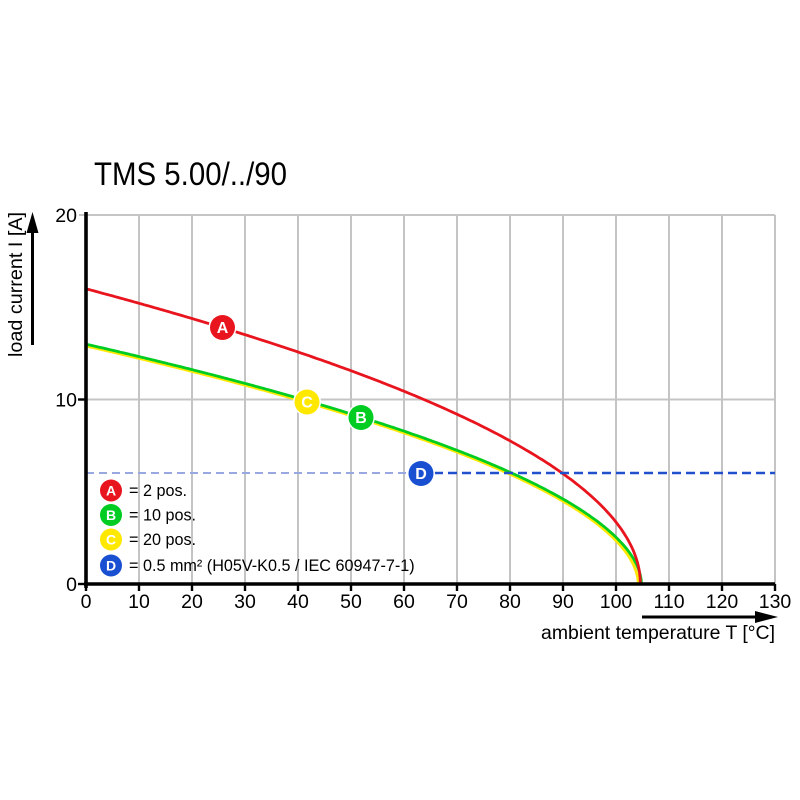 The width and height of the screenshot is (800, 800). What do you see at coordinates (563, 602) in the screenshot?
I see `svg-text: 90` at bounding box center [563, 602].